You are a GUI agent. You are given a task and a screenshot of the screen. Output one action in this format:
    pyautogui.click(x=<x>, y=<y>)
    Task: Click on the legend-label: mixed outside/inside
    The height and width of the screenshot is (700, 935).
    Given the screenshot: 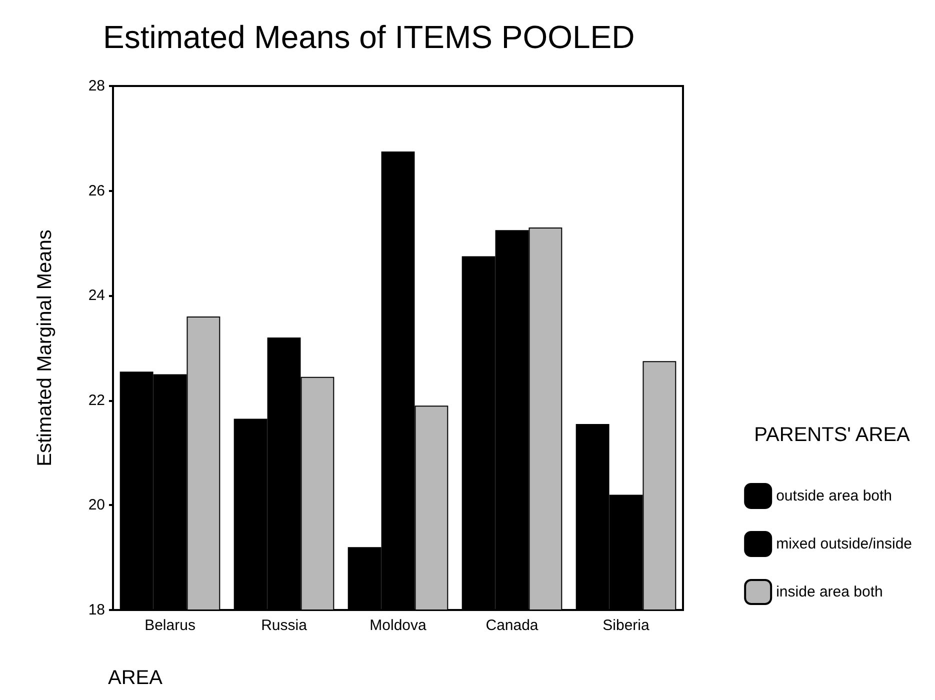 What is the action you would take?
    pyautogui.click(x=844, y=544)
    